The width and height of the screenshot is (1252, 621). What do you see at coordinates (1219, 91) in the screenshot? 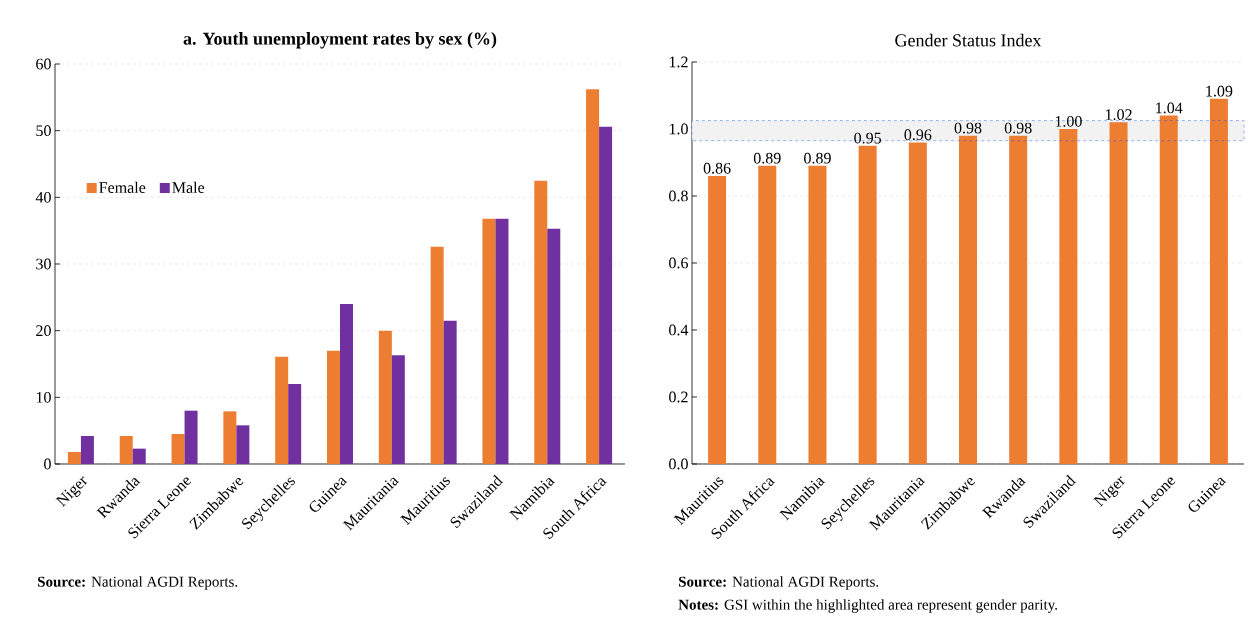
I see `data-label: 1.09` at bounding box center [1219, 91].